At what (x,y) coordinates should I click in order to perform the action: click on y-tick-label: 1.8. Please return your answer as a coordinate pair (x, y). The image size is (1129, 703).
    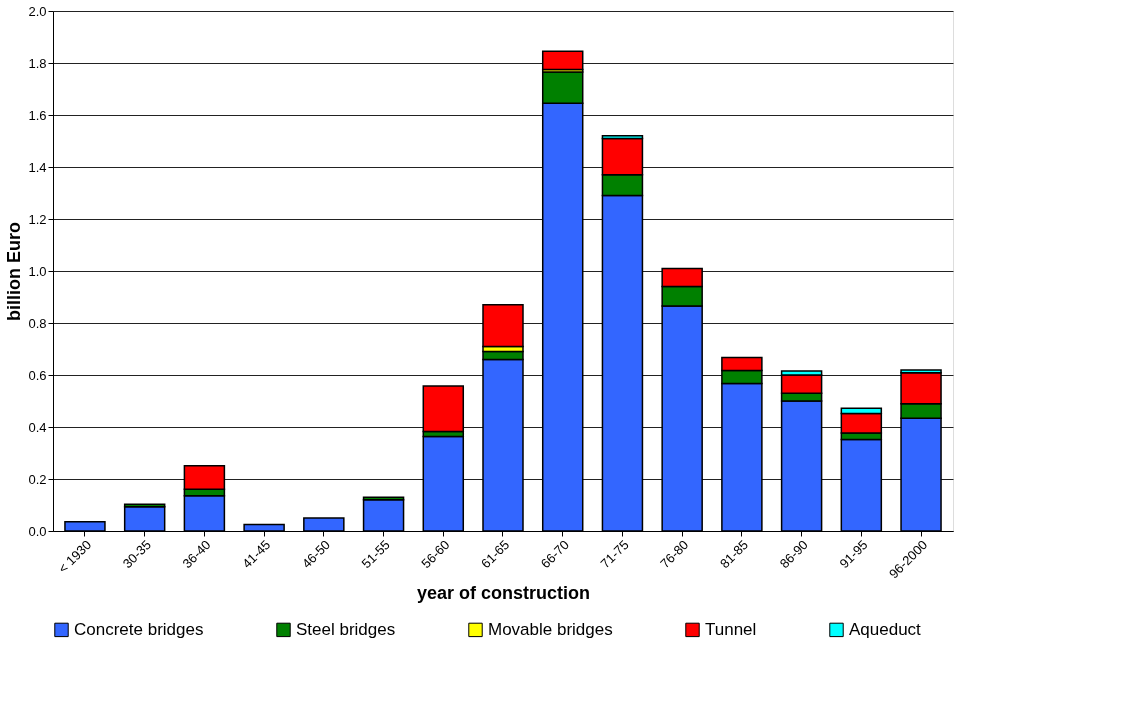
    Looking at the image, I should click on (37, 63).